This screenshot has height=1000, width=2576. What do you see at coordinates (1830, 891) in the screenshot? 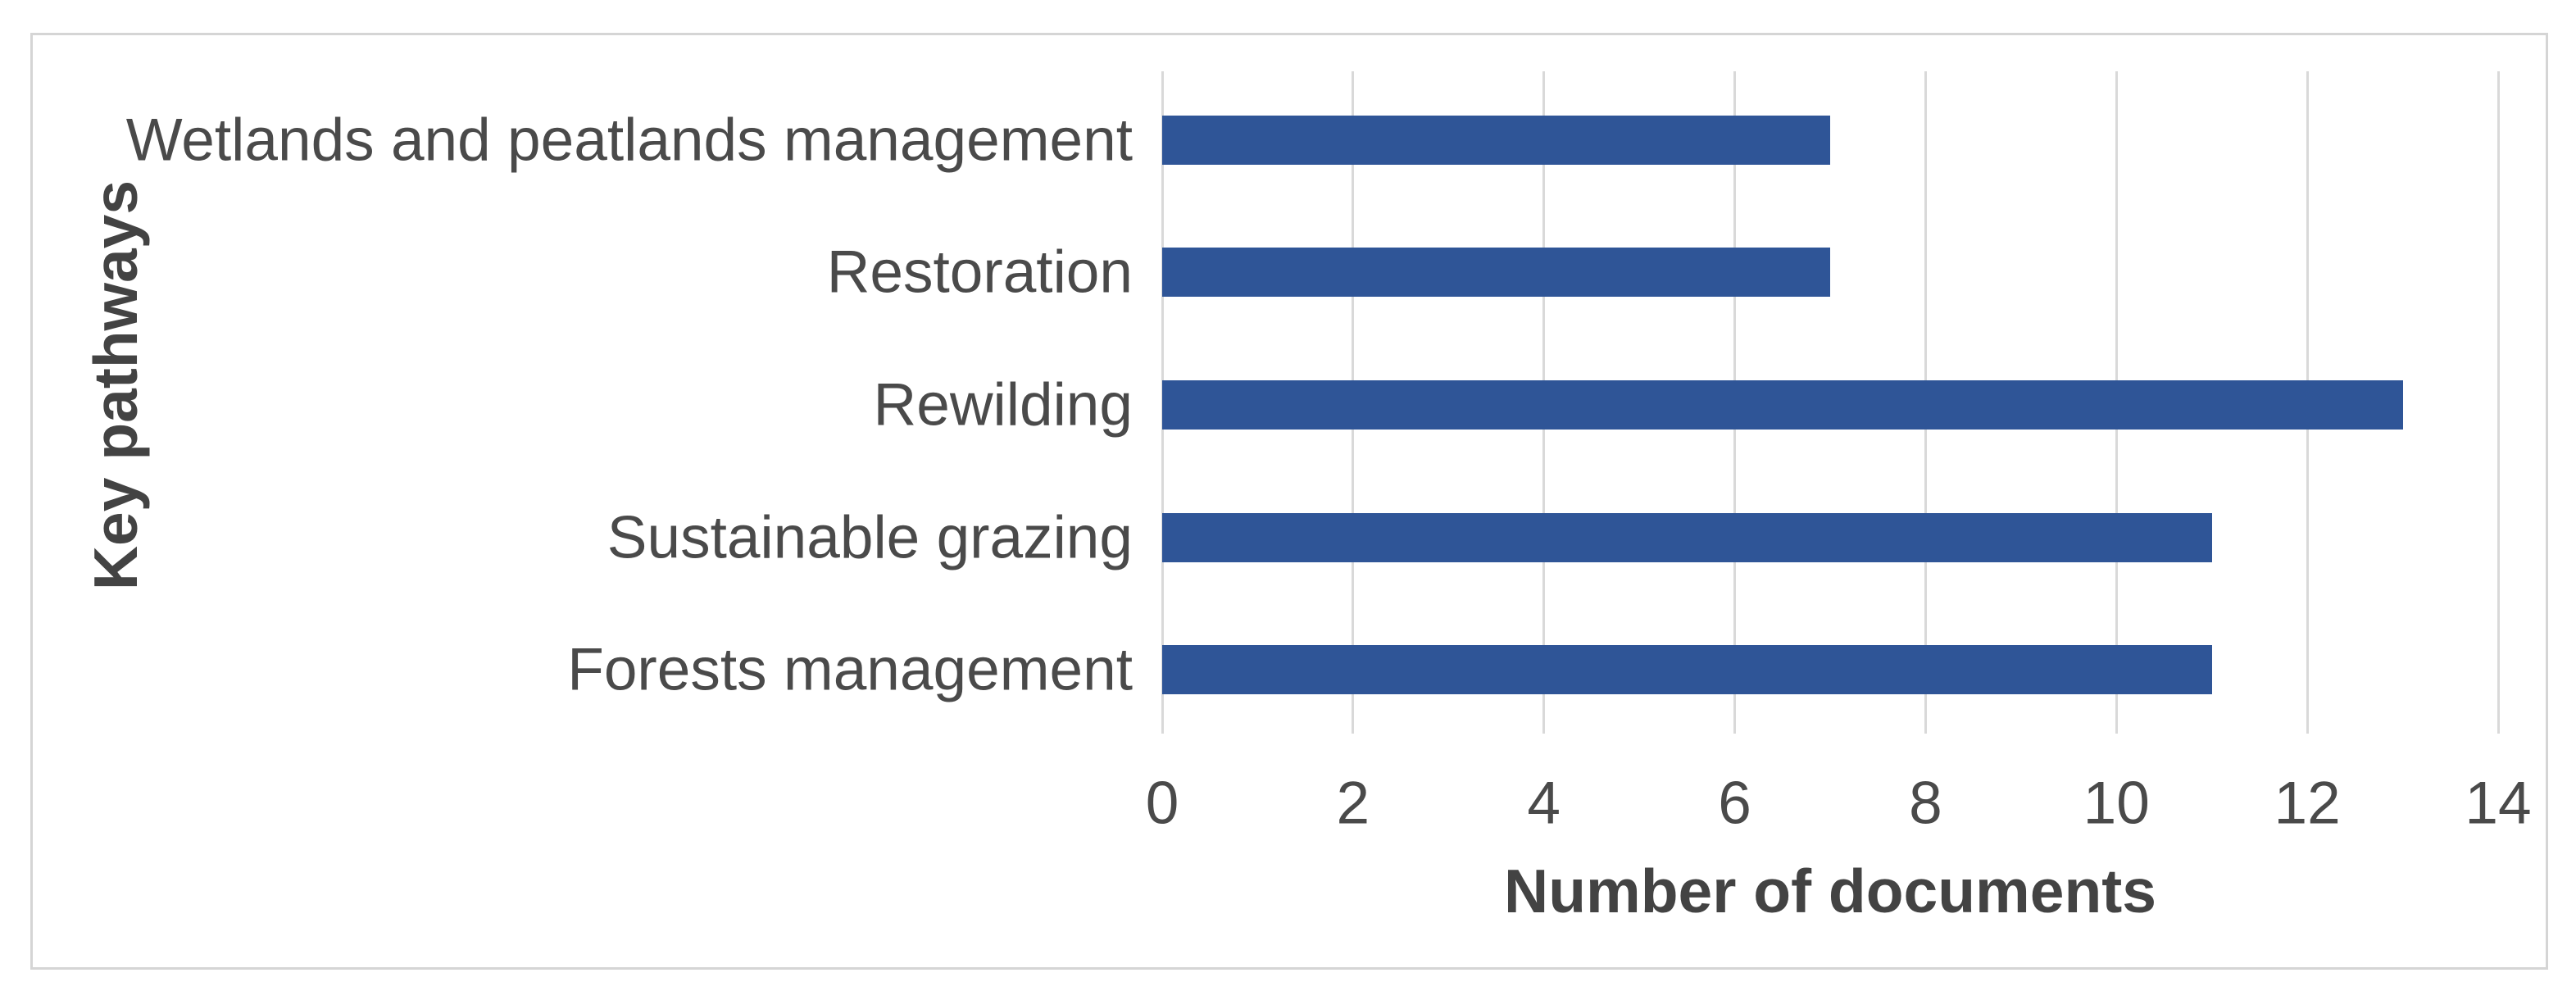
I see `x-axis-title: Number of documents` at bounding box center [1830, 891].